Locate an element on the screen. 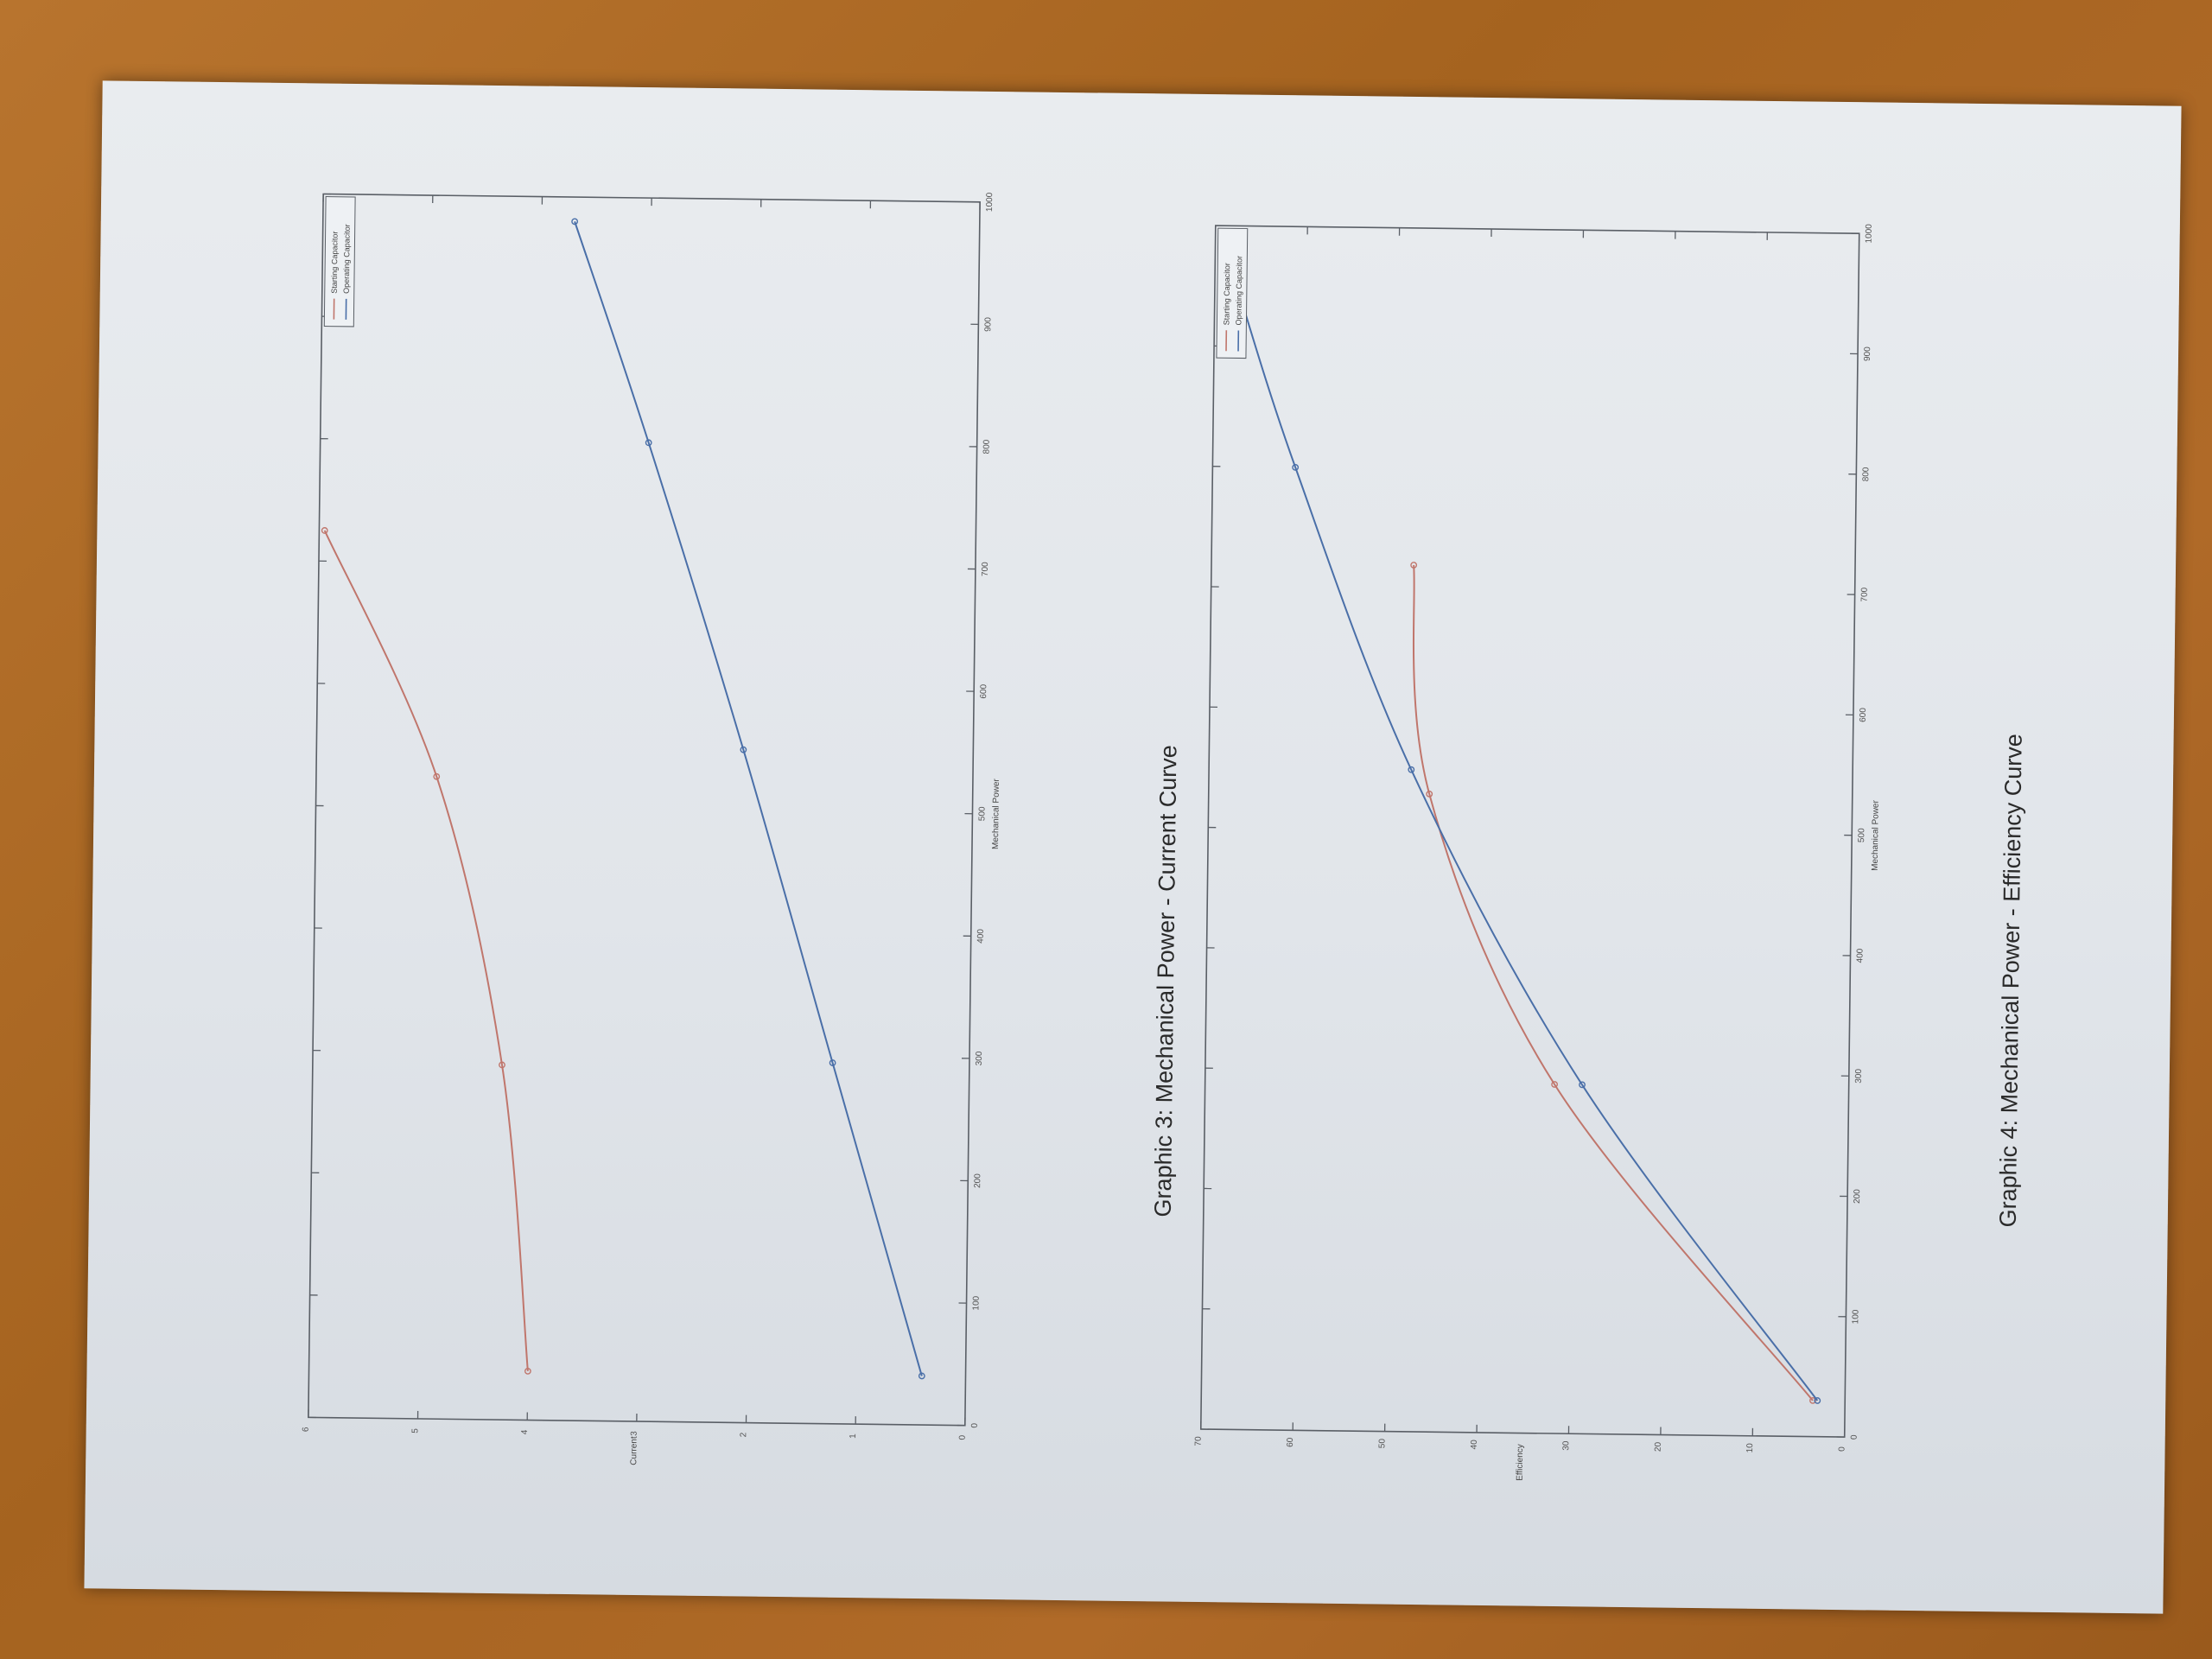 Image resolution: width=2212 pixels, height=1659 pixels. y-tick-label: 10 is located at coordinates (1750, 1448).